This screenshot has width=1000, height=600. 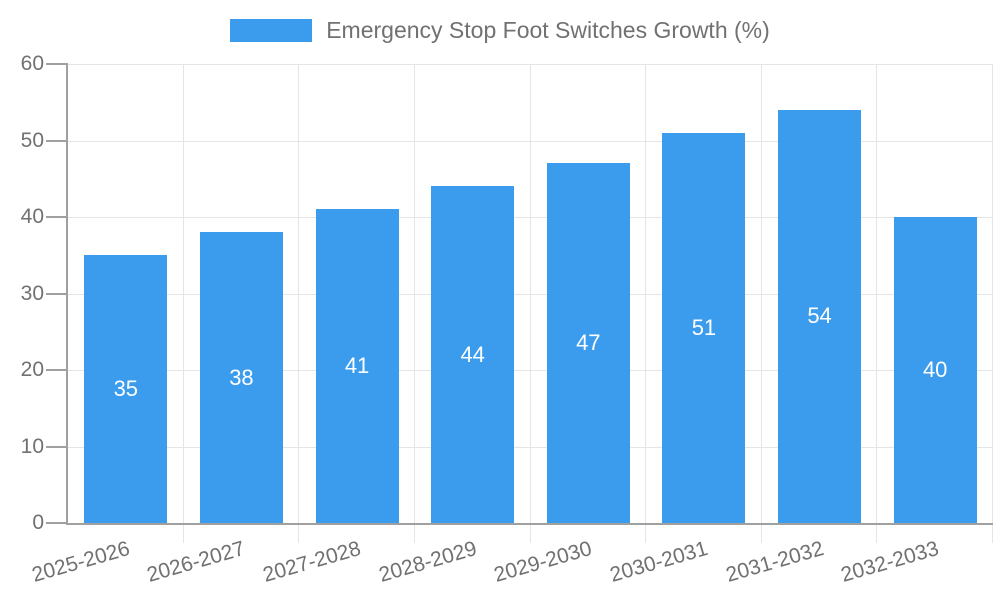 I want to click on bar-value-label: 47, so click(x=588, y=343).